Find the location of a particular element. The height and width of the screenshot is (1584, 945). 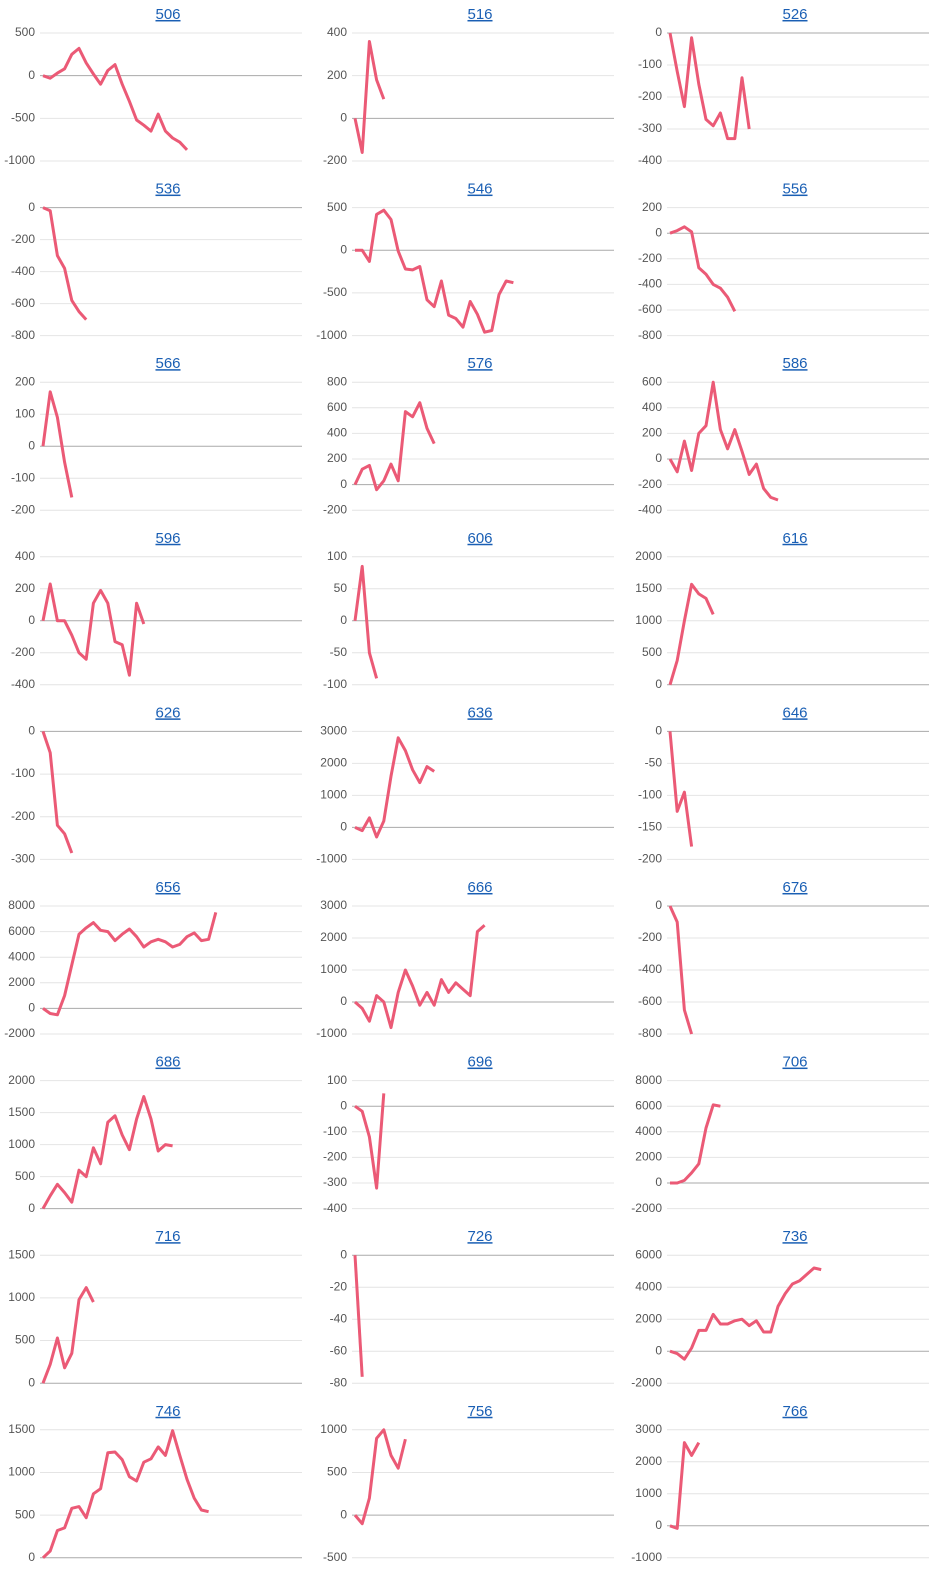

chart-title: 686 is located at coordinates (167, 1062).